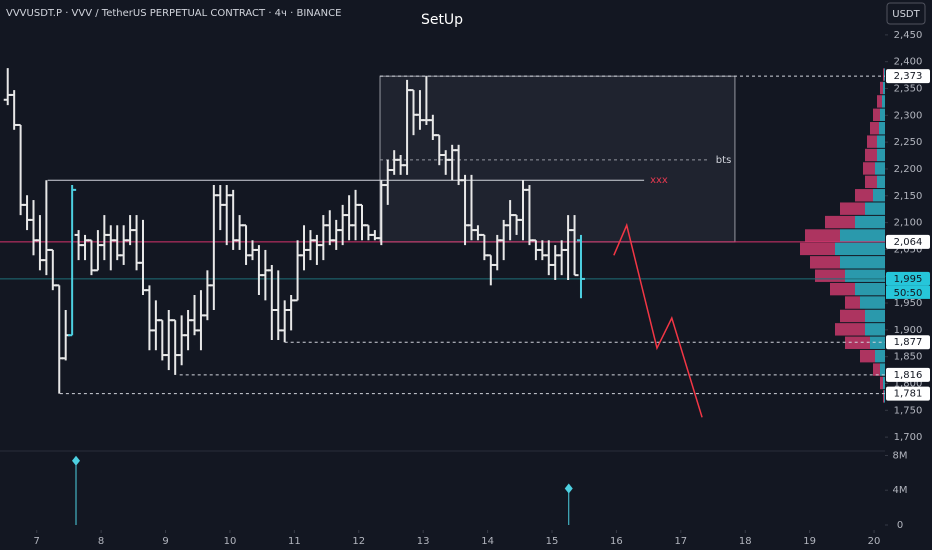 The width and height of the screenshot is (932, 550). What do you see at coordinates (908, 249) in the screenshot?
I see `y-tick-label: 2,050` at bounding box center [908, 249].